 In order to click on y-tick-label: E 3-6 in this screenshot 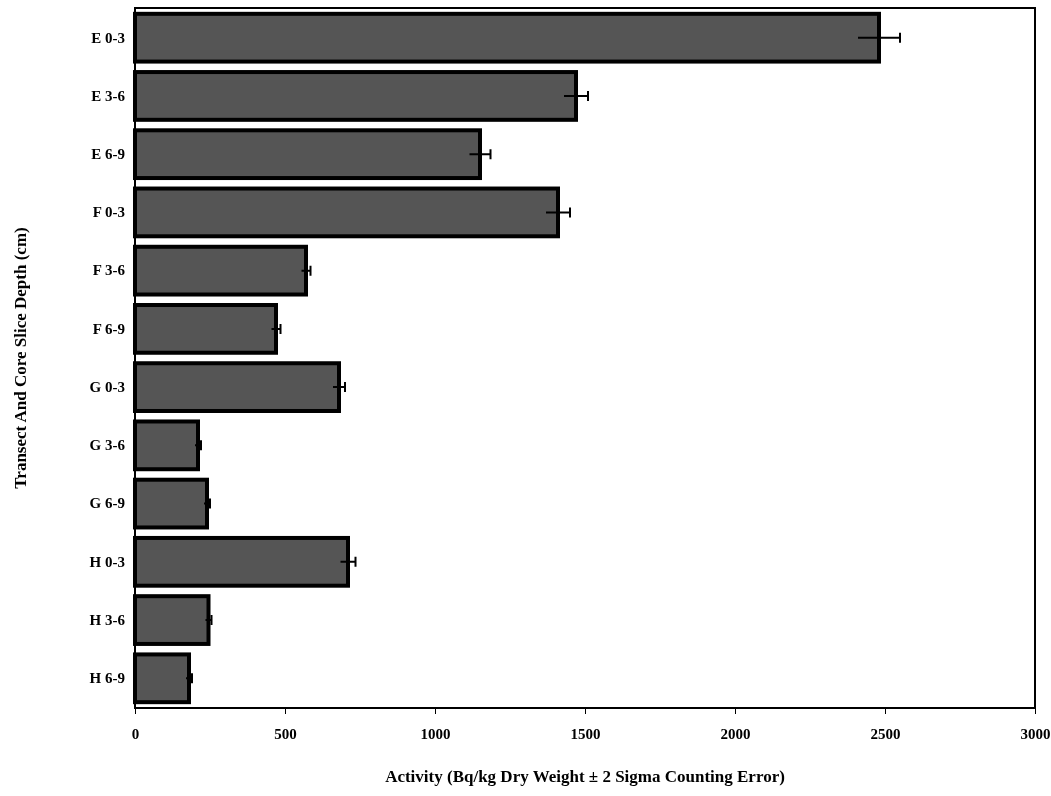, I will do `click(108, 95)`.